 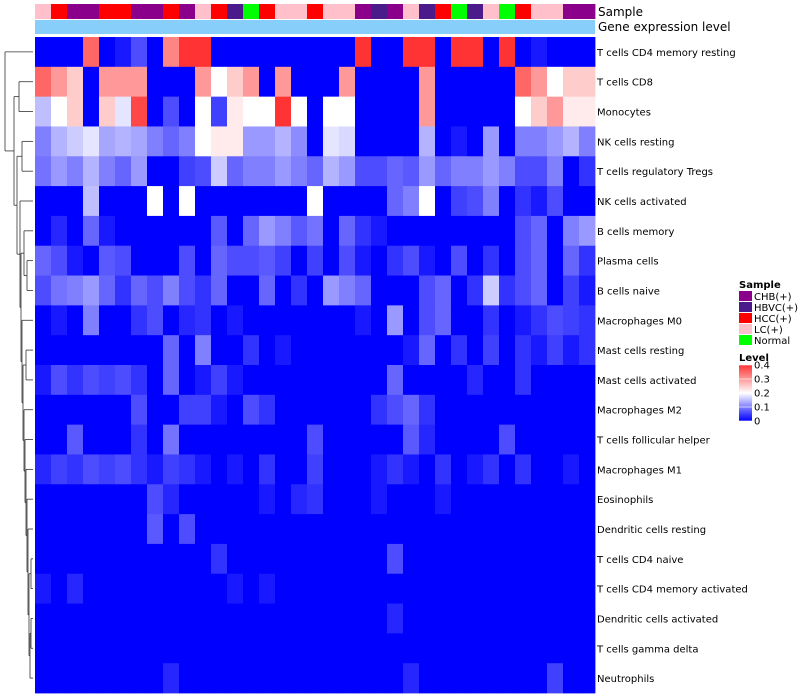 I want to click on legend-level-tick-label: 0.1, so click(x=762, y=408).